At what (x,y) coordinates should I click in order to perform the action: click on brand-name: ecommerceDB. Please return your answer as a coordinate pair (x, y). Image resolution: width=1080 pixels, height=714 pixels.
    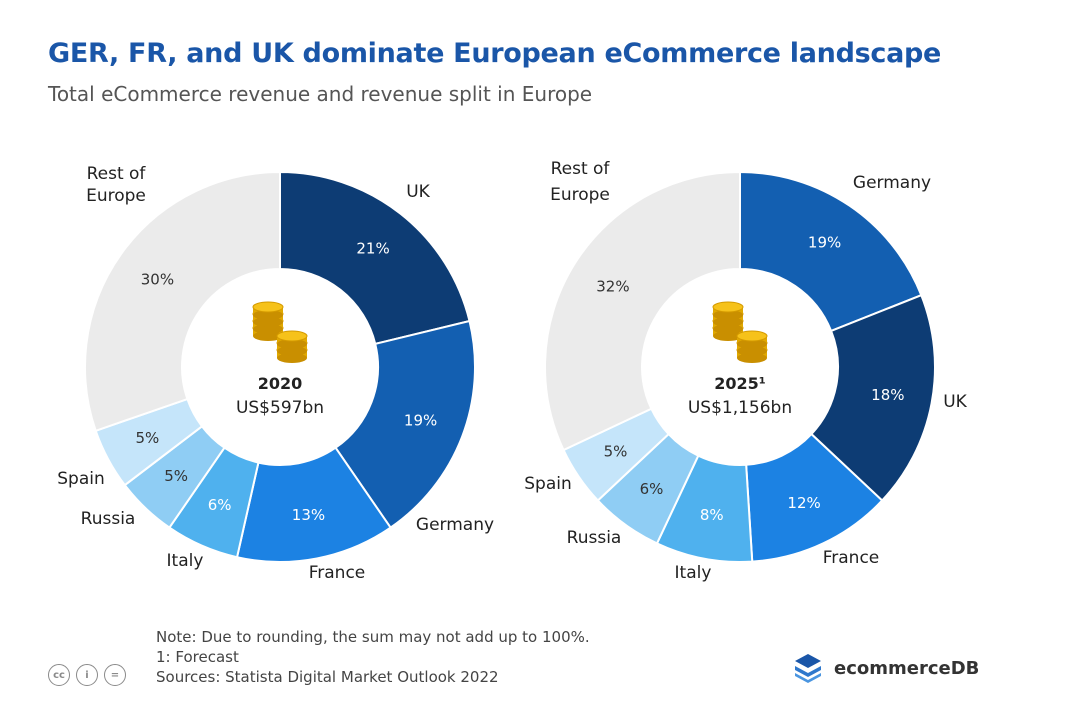
    Looking at the image, I should click on (907, 668).